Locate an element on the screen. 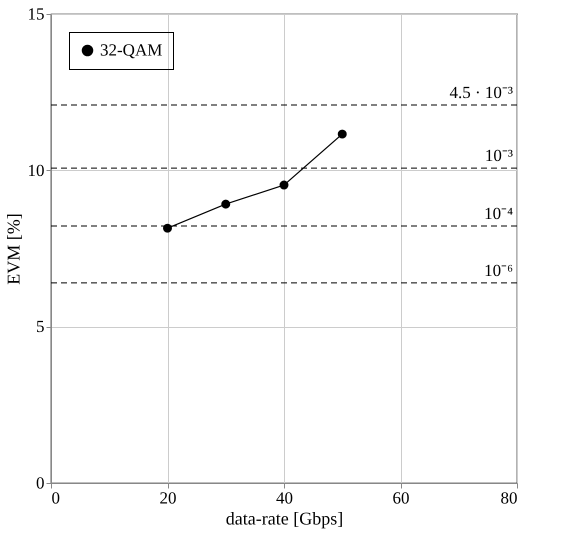  ref-line-label: 4.5 · 10⁻³ is located at coordinates (481, 92).